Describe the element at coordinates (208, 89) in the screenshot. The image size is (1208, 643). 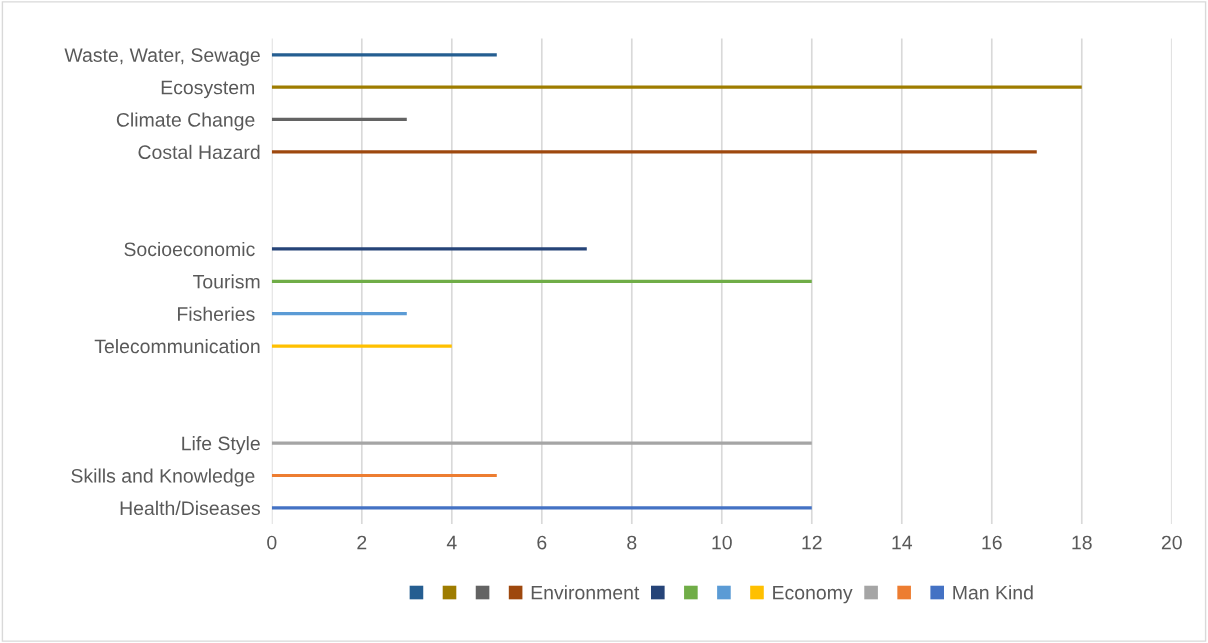
I see `y-tick-label: Ecosystem` at that location.